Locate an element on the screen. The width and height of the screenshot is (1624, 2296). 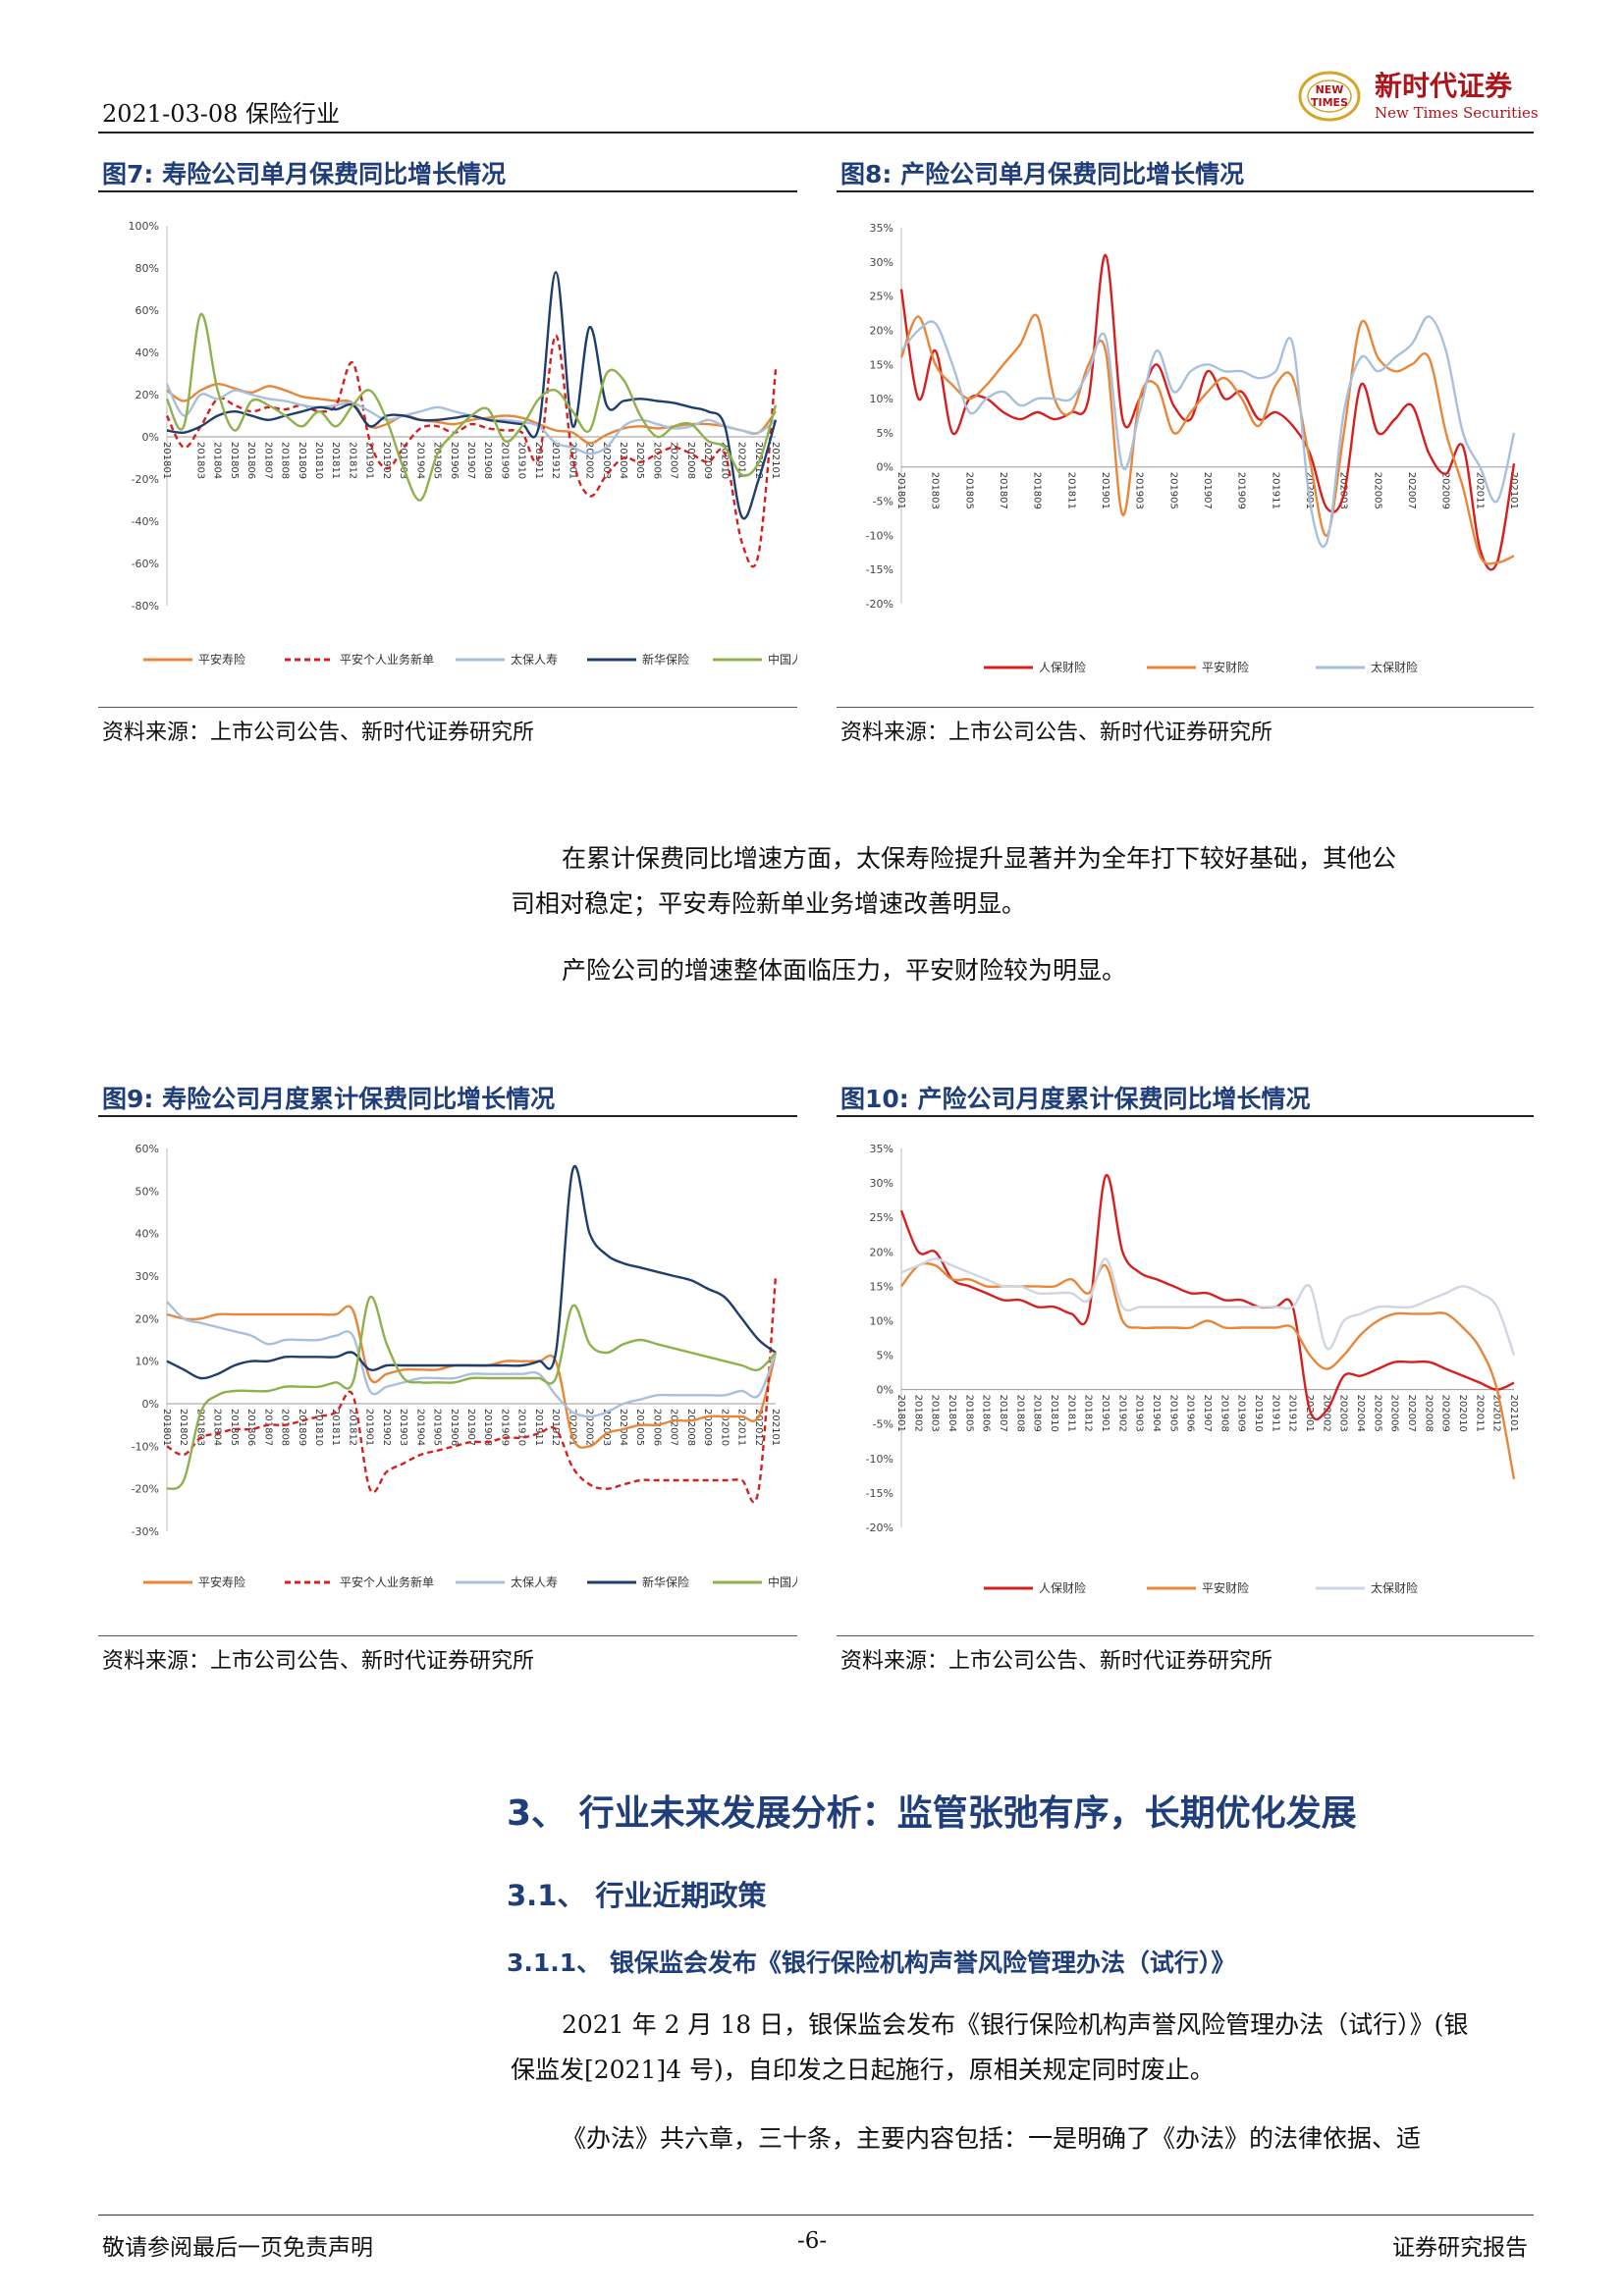
x-tick-label: 202002 is located at coordinates (1326, 1413).